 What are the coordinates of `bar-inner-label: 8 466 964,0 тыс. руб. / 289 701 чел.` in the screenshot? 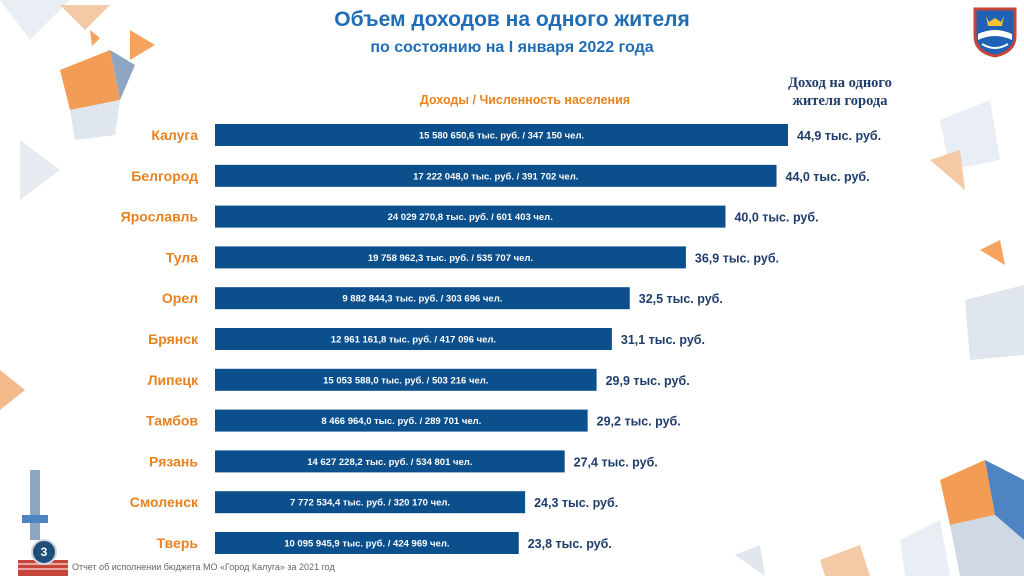 It's located at (401, 421).